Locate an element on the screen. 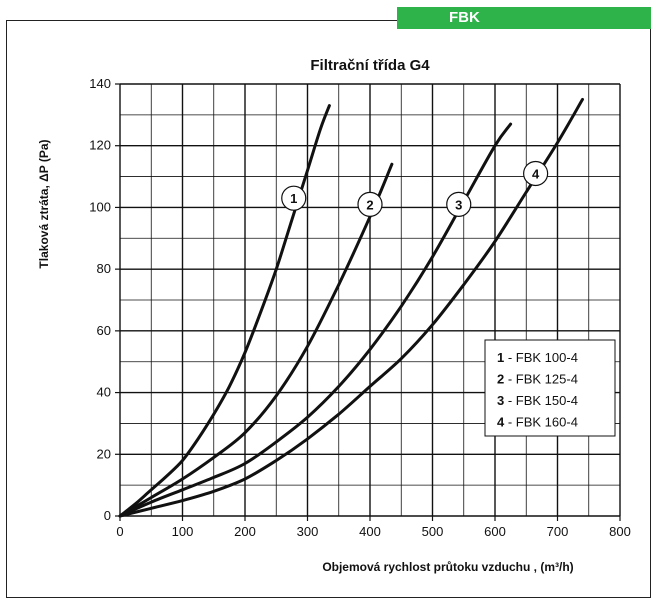 Image resolution: width=659 pixels, height=606 pixels. legend-entry-number: 1 is located at coordinates (500, 357).